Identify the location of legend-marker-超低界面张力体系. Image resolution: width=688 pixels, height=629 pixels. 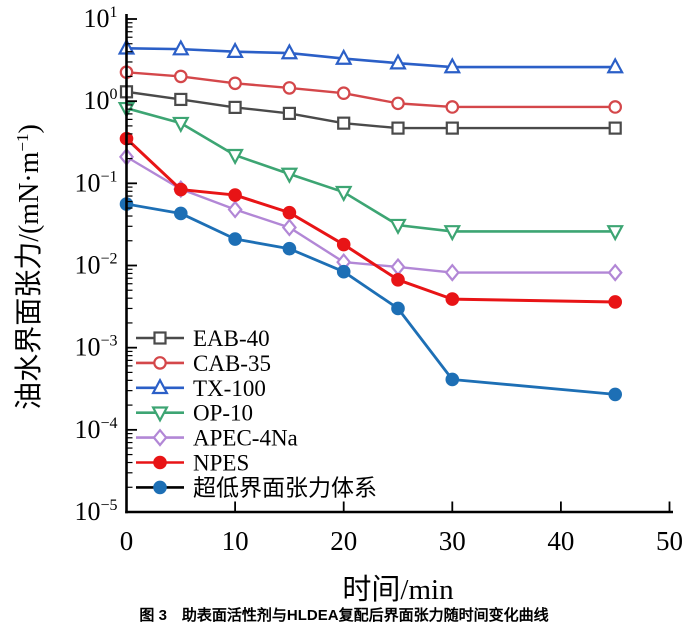
(160, 487).